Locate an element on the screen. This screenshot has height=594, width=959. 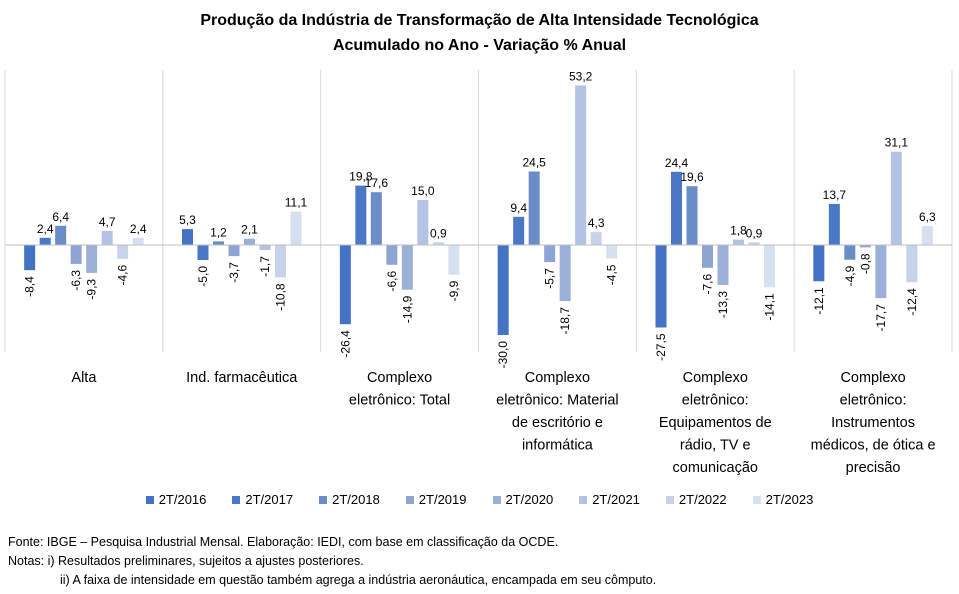
legend-label: 2T/2017 is located at coordinates (269, 499).